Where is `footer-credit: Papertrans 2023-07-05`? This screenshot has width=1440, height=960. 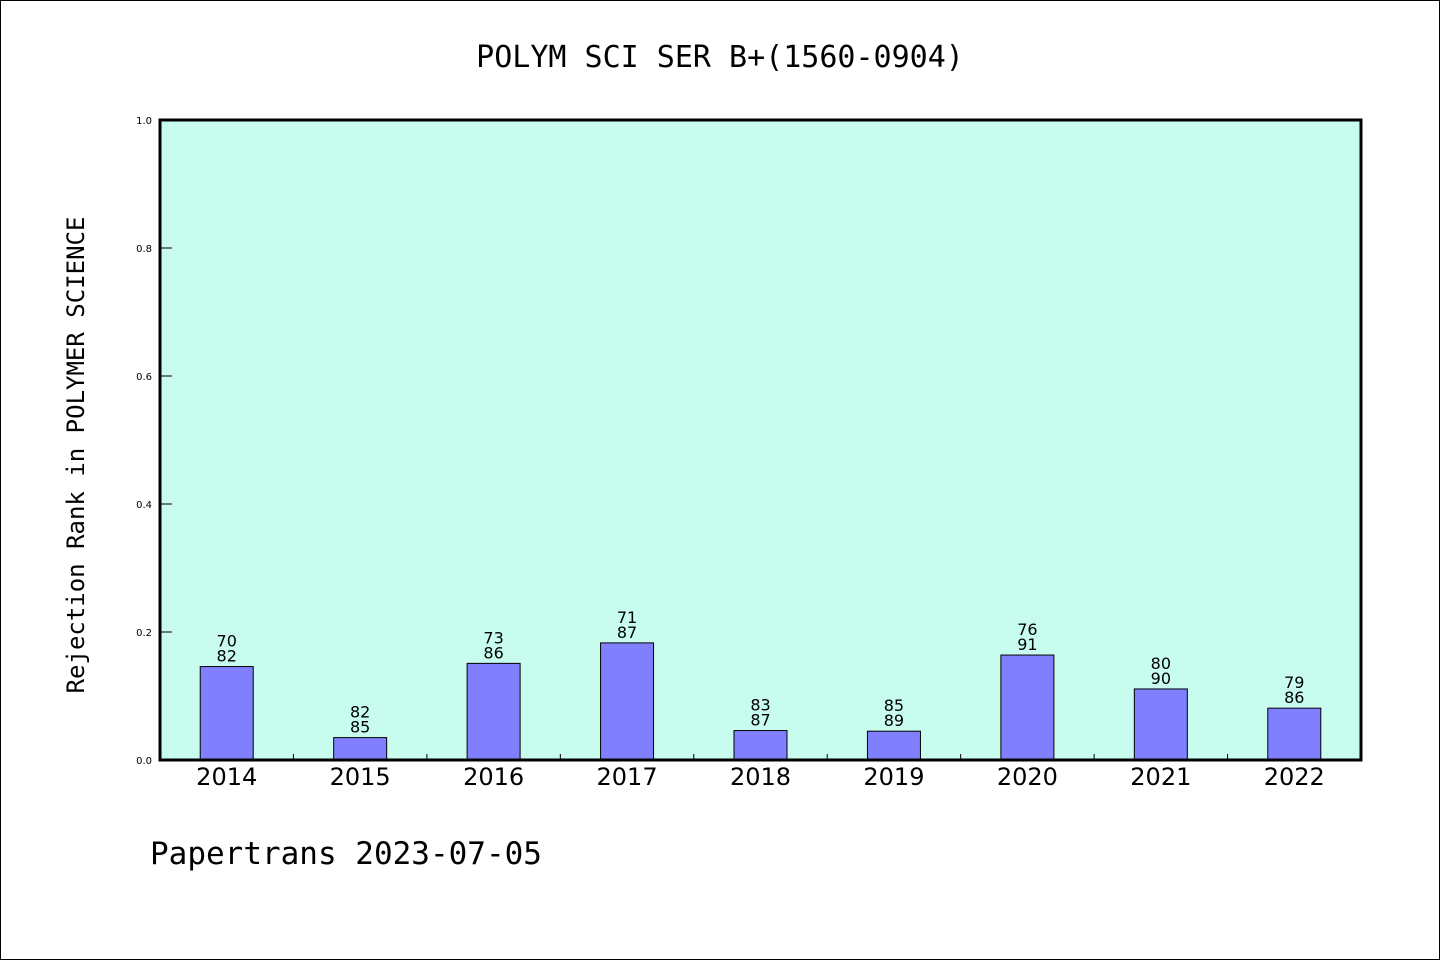
footer-credit: Papertrans 2023-07-05 is located at coordinates (346, 854).